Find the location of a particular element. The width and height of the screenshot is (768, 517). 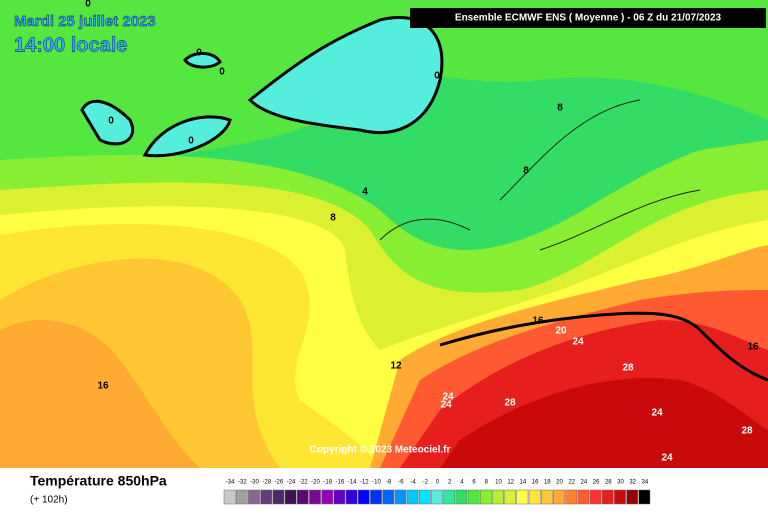

legend-label: 30 is located at coordinates (620, 483).